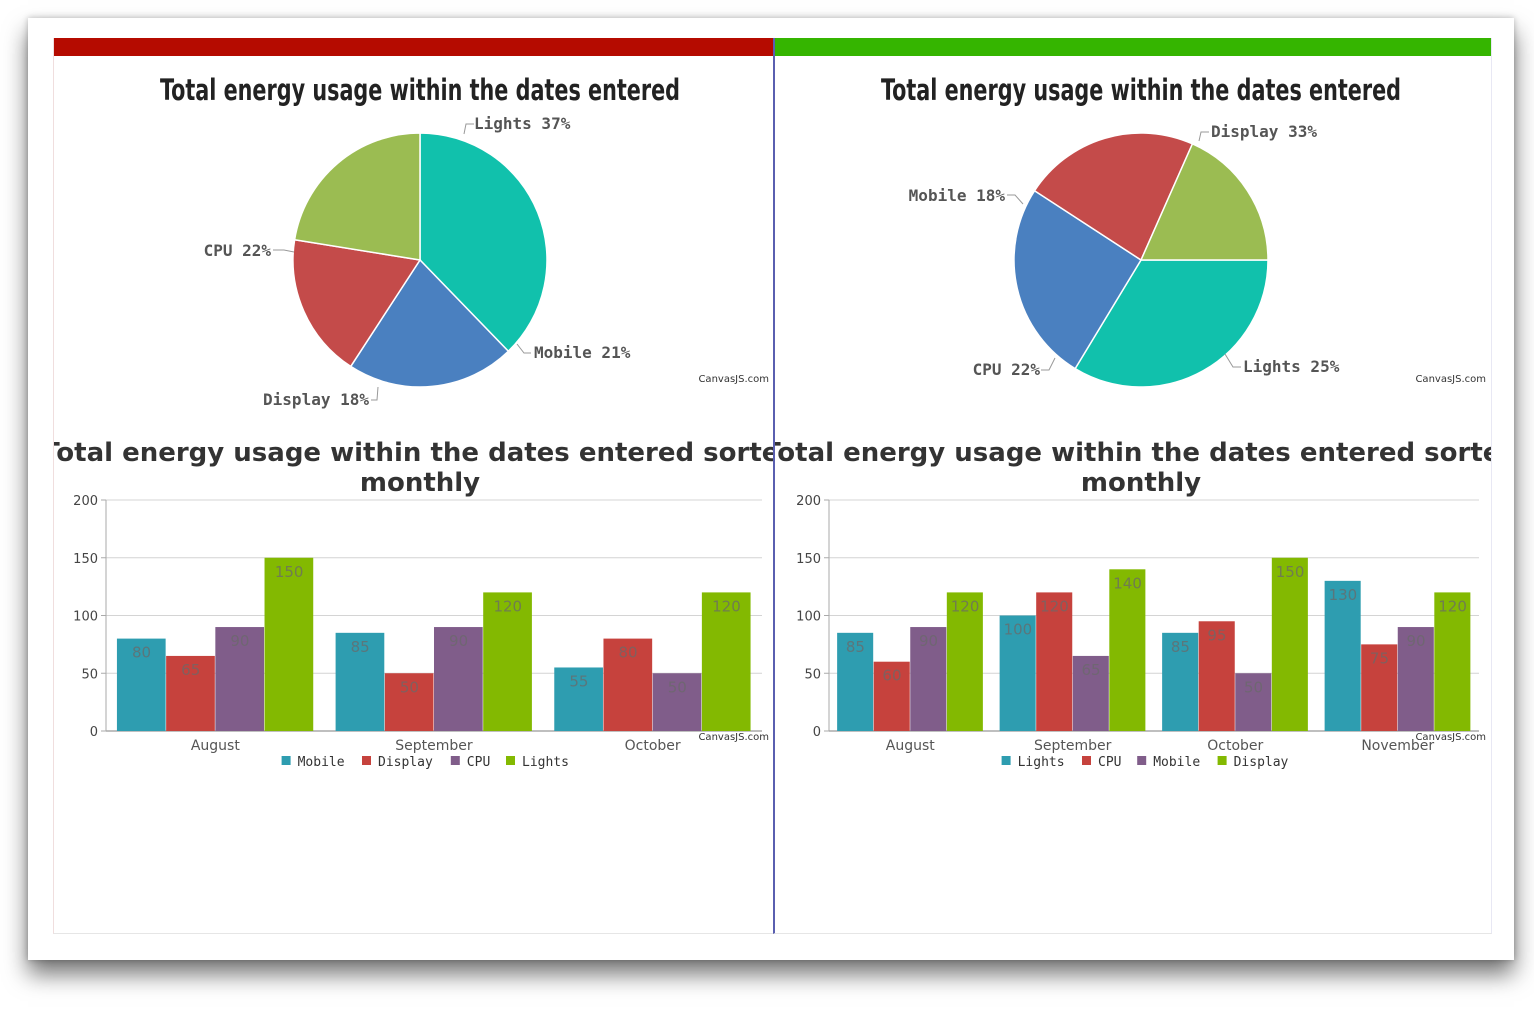  What do you see at coordinates (1397, 746) in the screenshot?
I see `x-category-label-november: November` at bounding box center [1397, 746].